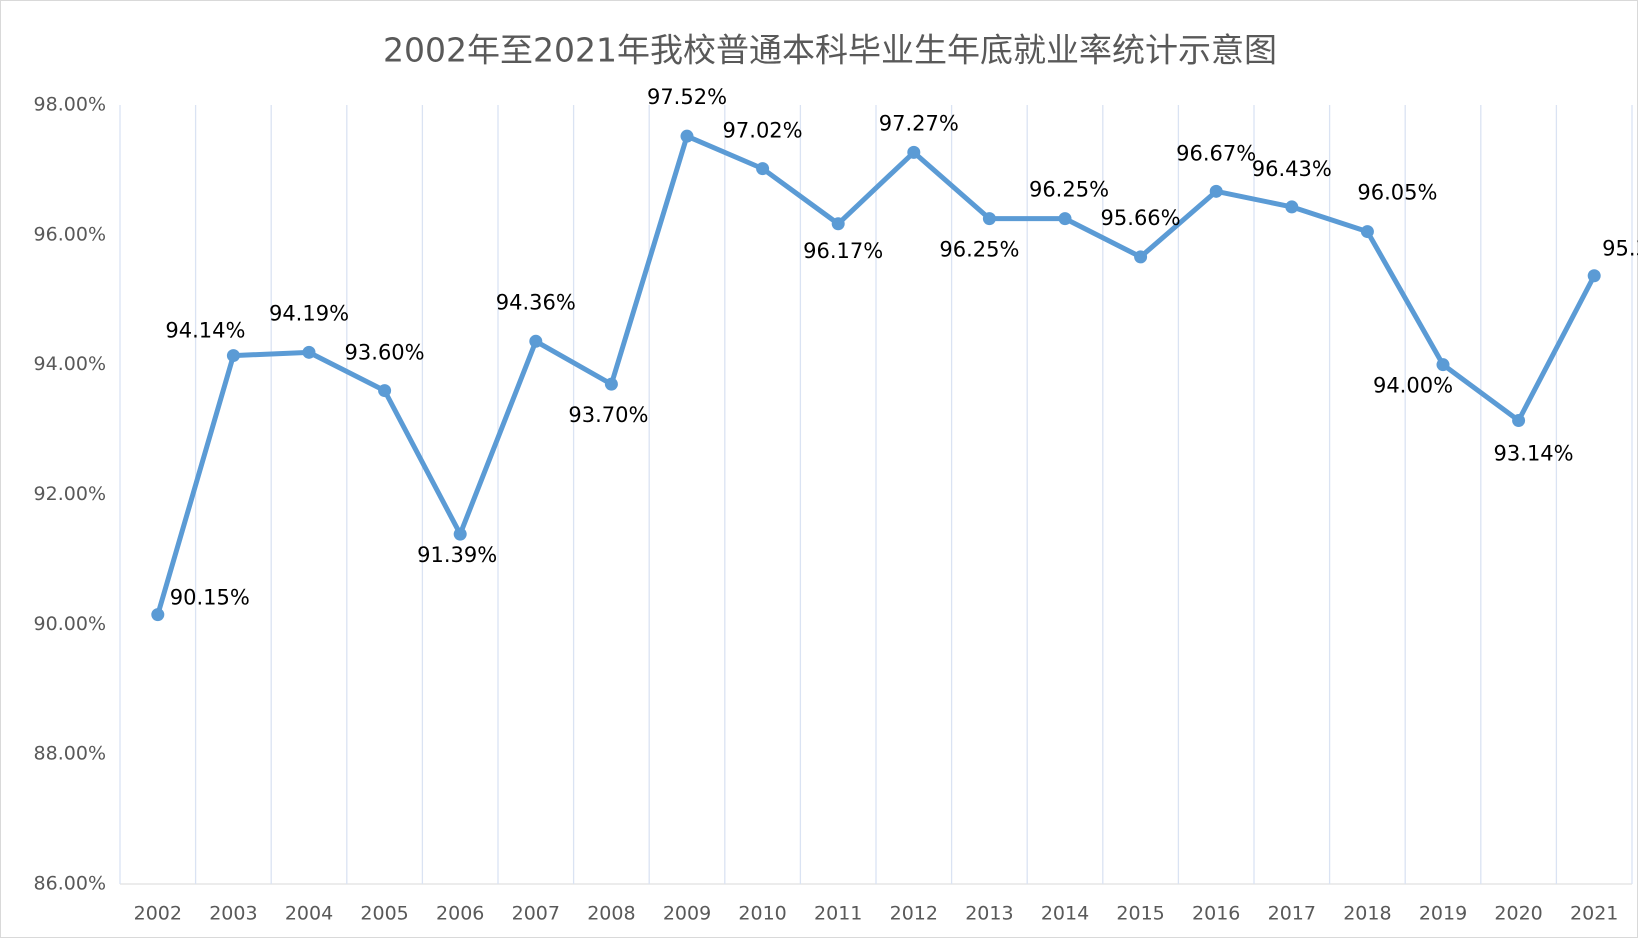 Image resolution: width=1638 pixels, height=938 pixels. What do you see at coordinates (70, 364) in the screenshot?
I see `y-tick-label: 94.00%` at bounding box center [70, 364].